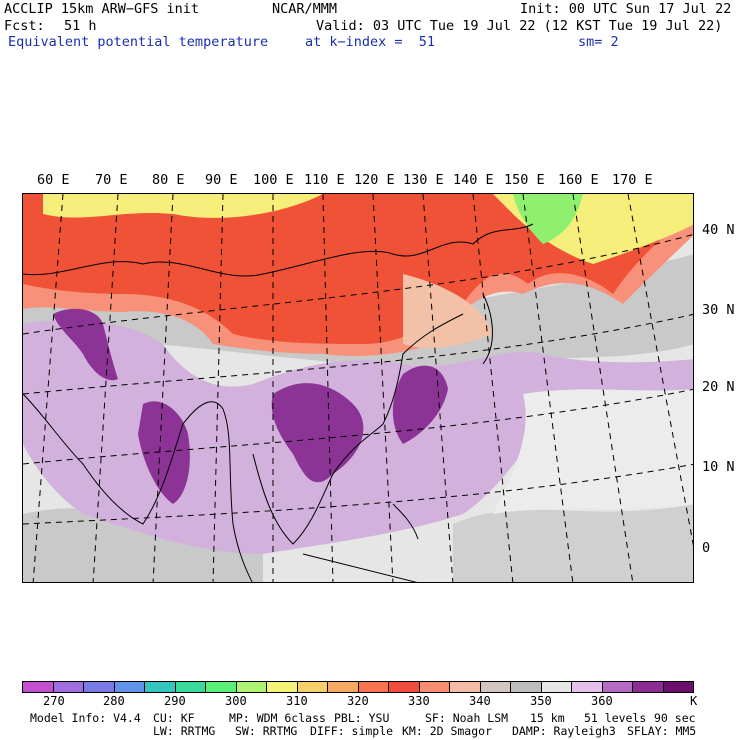 Image resolution: width=740 pixels, height=740 pixels. What do you see at coordinates (578, 180) in the screenshot?
I see `lon-label: 160 E` at bounding box center [578, 180].